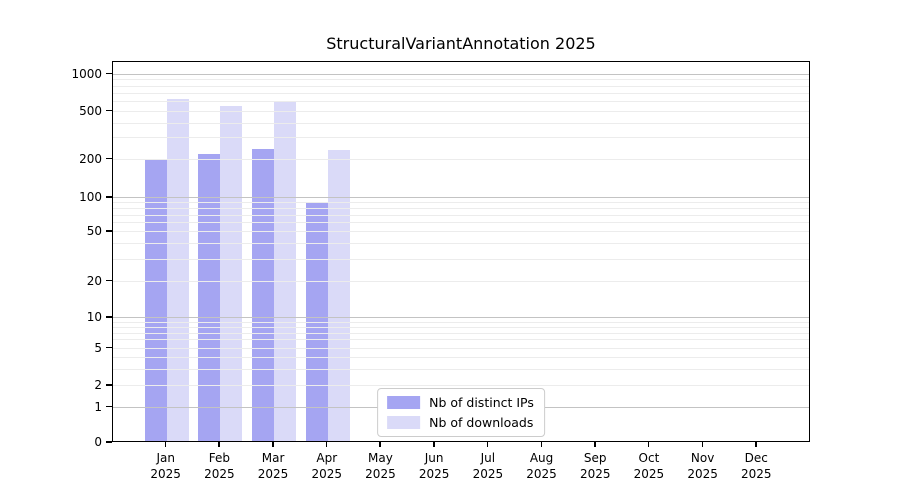  I want to click on bar-feb-downloads, so click(231, 273).